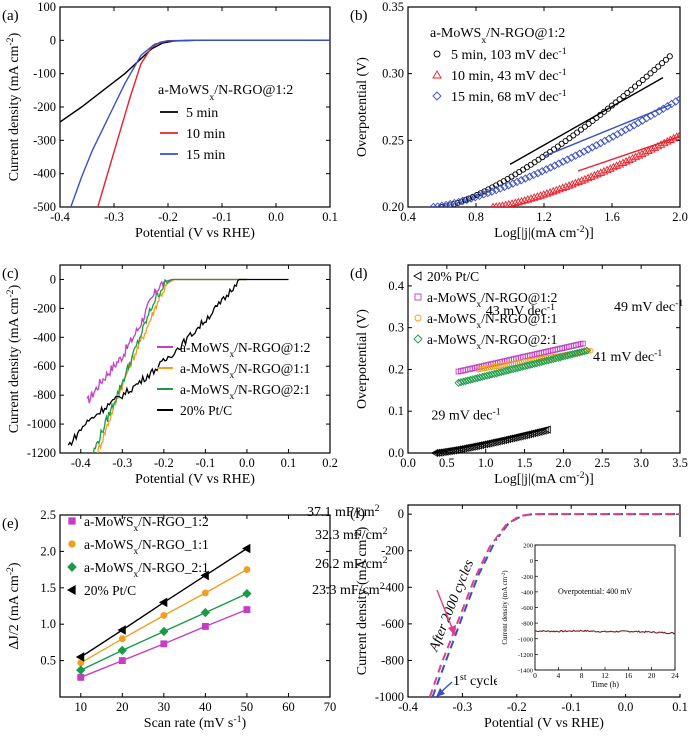 Image resolution: width=690 pixels, height=738 pixels. What do you see at coordinates (393, 140) in the screenshot?
I see `y-tick-label: 0.25` at bounding box center [393, 140].